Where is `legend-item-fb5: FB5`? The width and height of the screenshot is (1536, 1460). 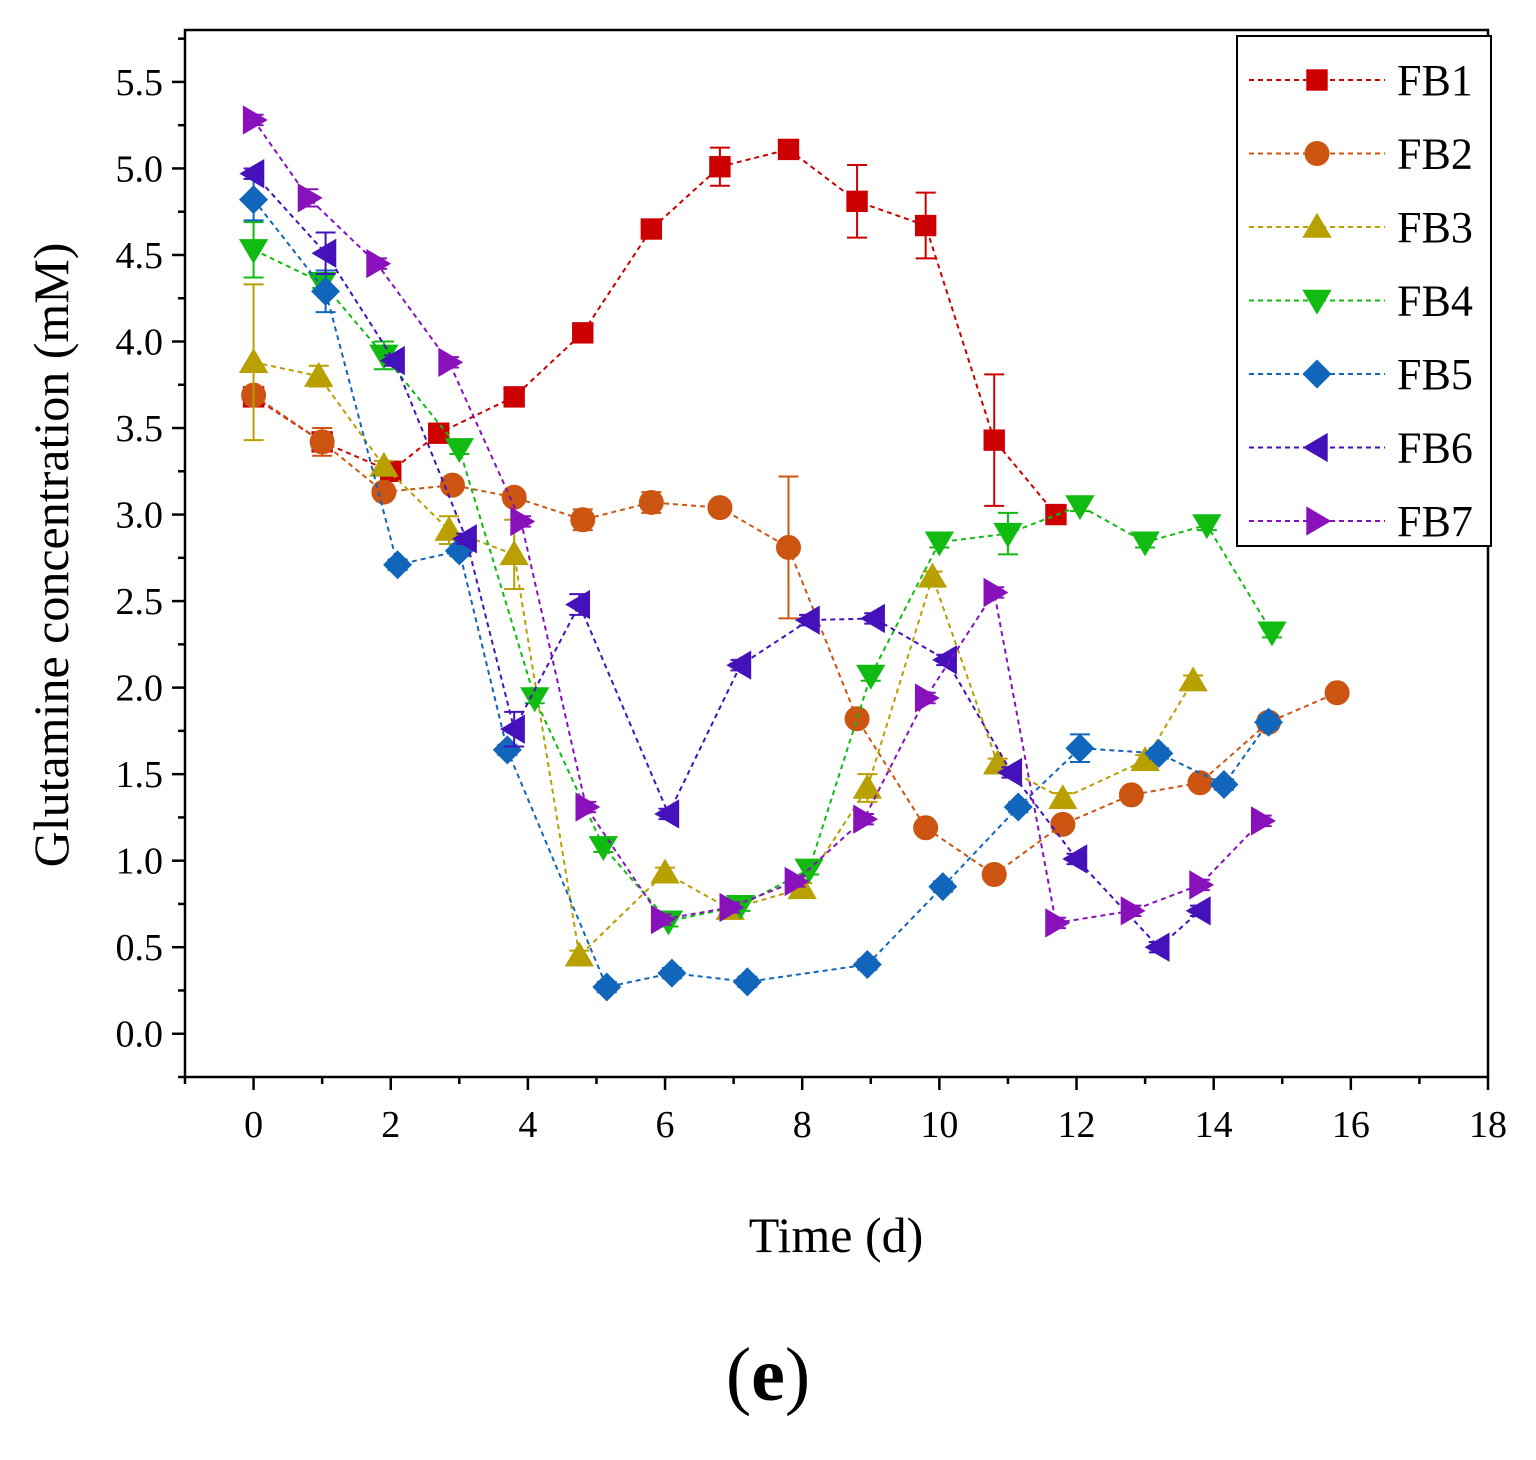
legend-item-fb5: FB5 is located at coordinates (1361, 374).